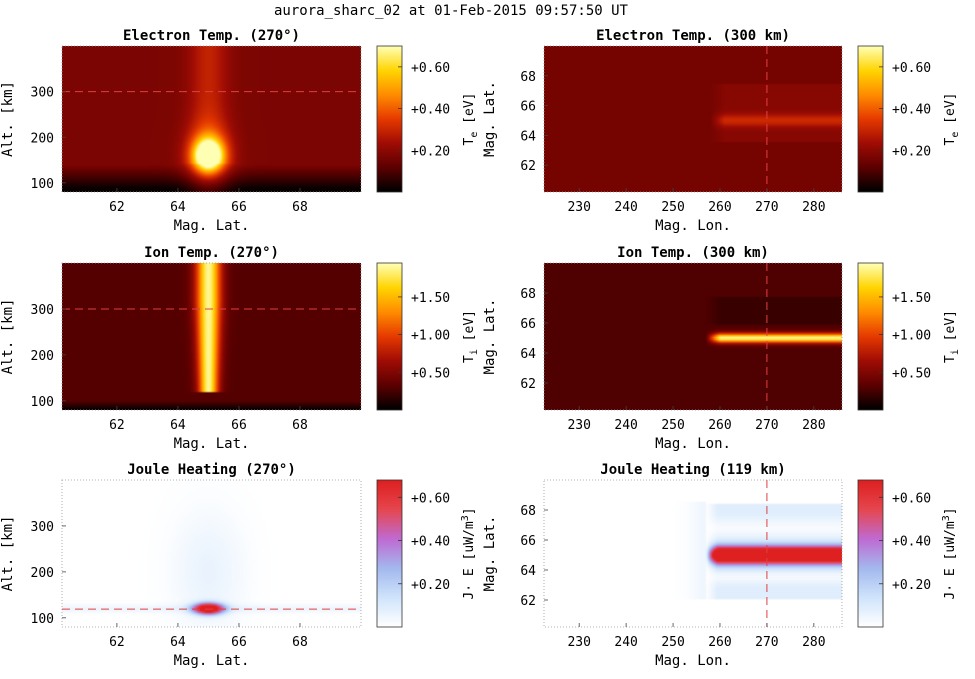  I want to click on colorbar-label: Te [eV], so click(471, 119).